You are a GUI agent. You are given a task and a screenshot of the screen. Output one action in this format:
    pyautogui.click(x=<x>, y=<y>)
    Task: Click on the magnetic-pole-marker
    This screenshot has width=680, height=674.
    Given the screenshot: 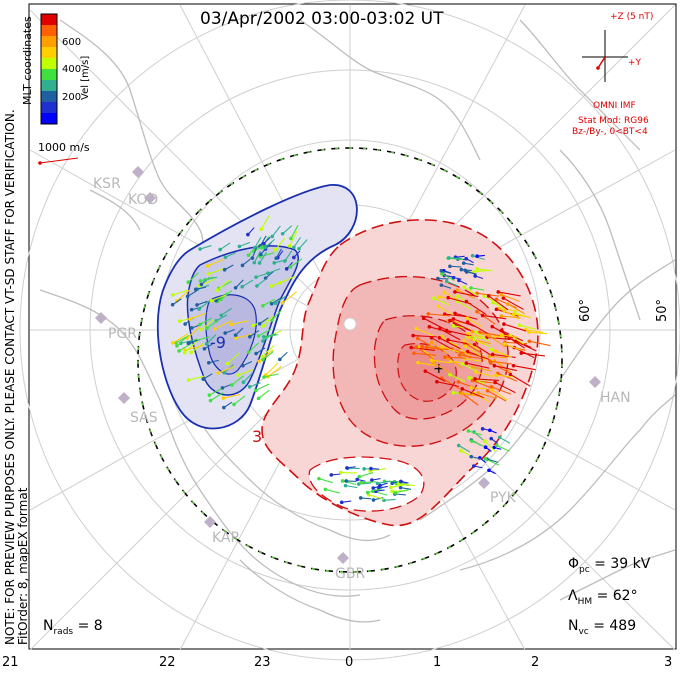 What is the action you would take?
    pyautogui.click(x=350, y=324)
    